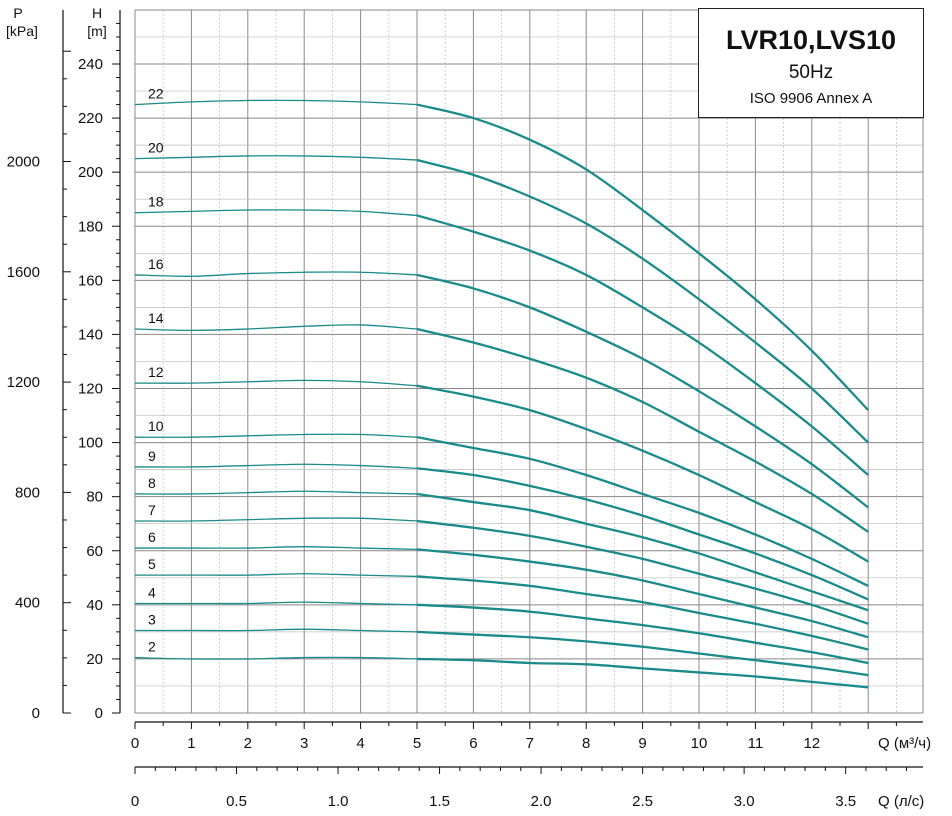 The height and width of the screenshot is (816, 952). I want to click on q-m3h-tick-label: 2, so click(248, 743).